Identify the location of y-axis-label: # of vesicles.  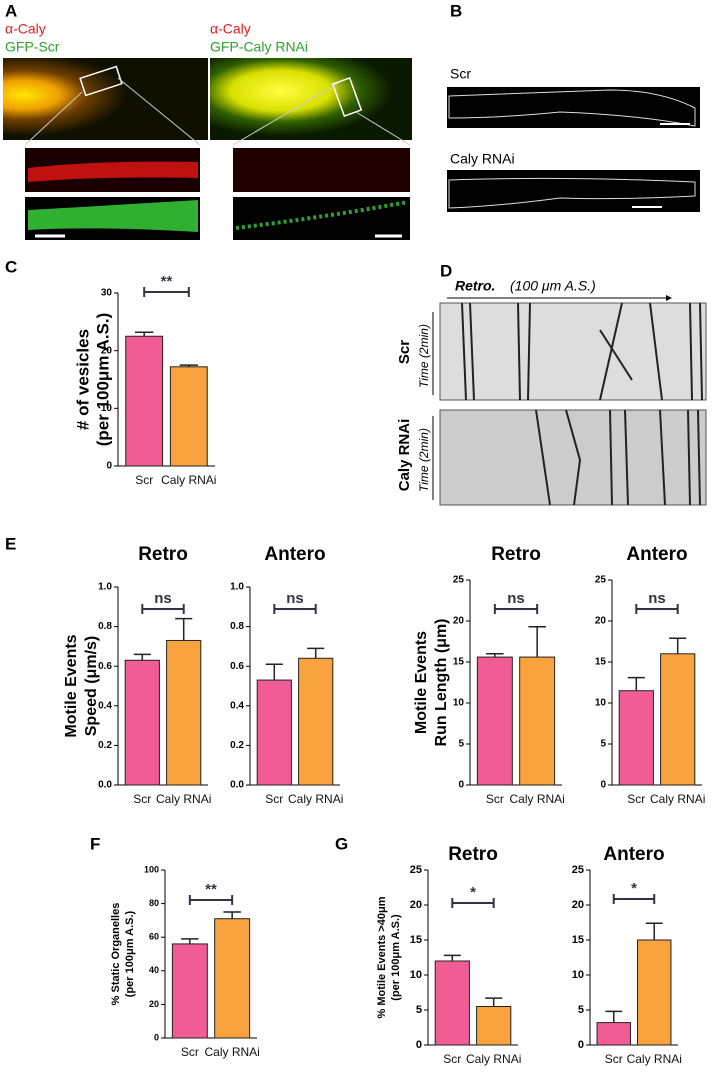
(82, 379).